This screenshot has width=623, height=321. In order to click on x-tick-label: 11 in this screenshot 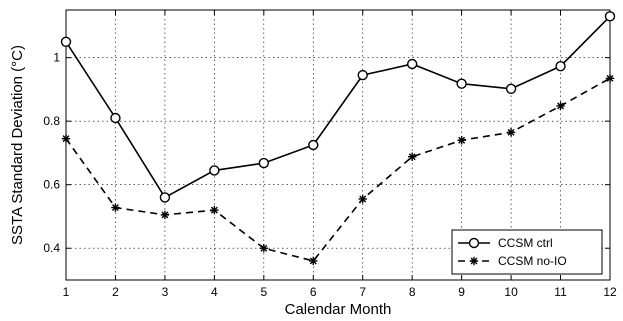, I will do `click(560, 292)`.